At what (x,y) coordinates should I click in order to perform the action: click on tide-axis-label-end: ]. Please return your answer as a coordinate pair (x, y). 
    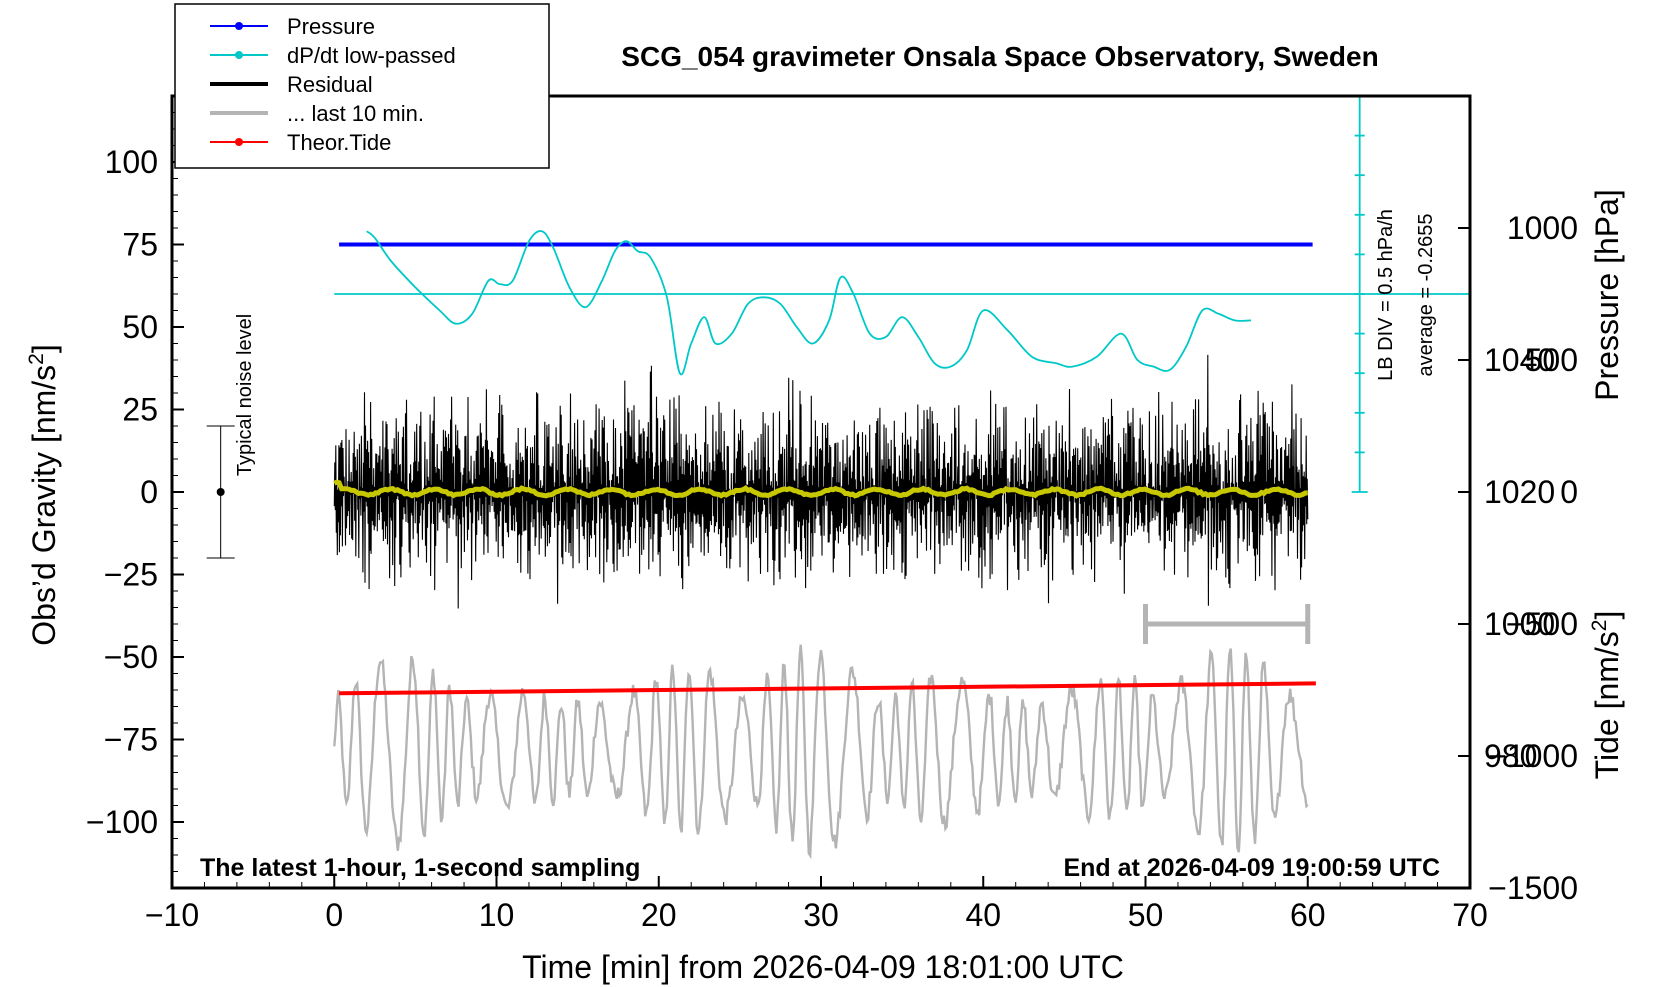
    Looking at the image, I should click on (1607, 615).